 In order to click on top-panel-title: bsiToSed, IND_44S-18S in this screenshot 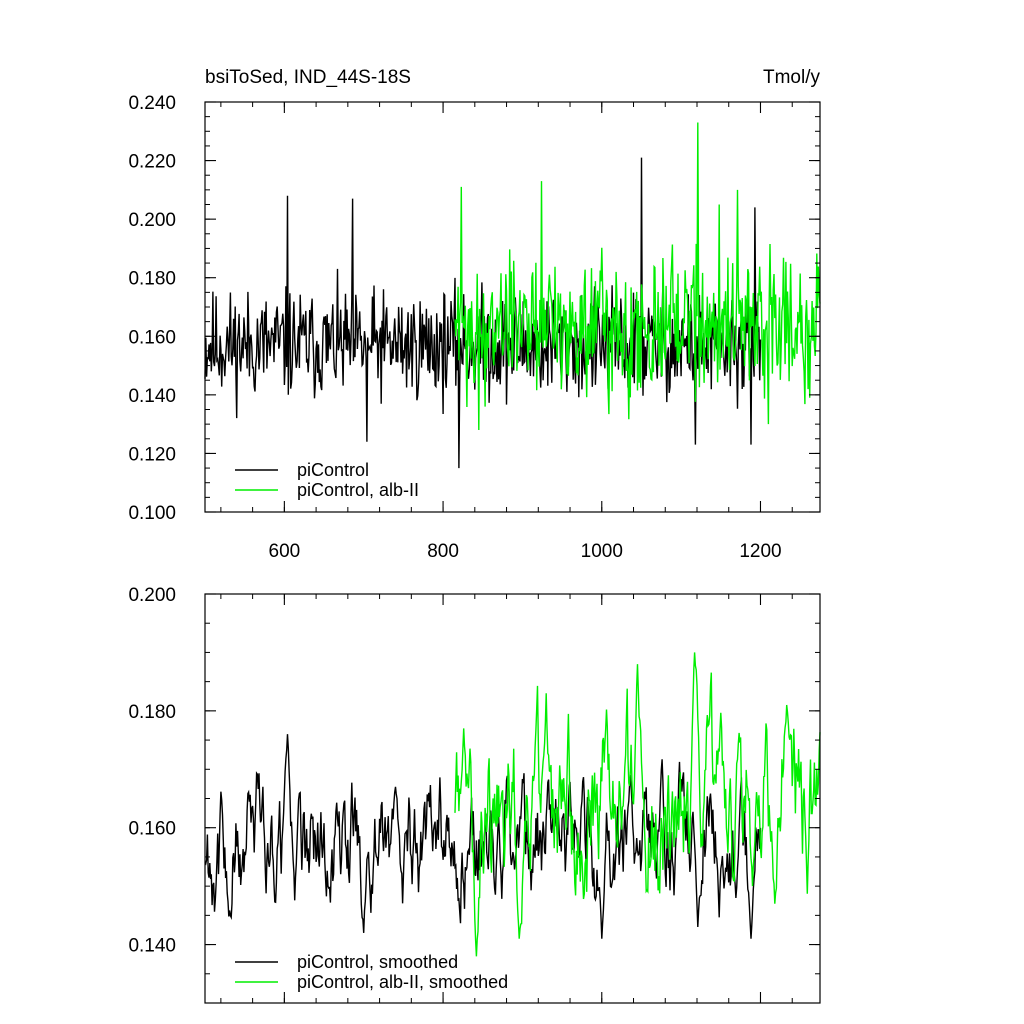, I will do `click(308, 77)`.